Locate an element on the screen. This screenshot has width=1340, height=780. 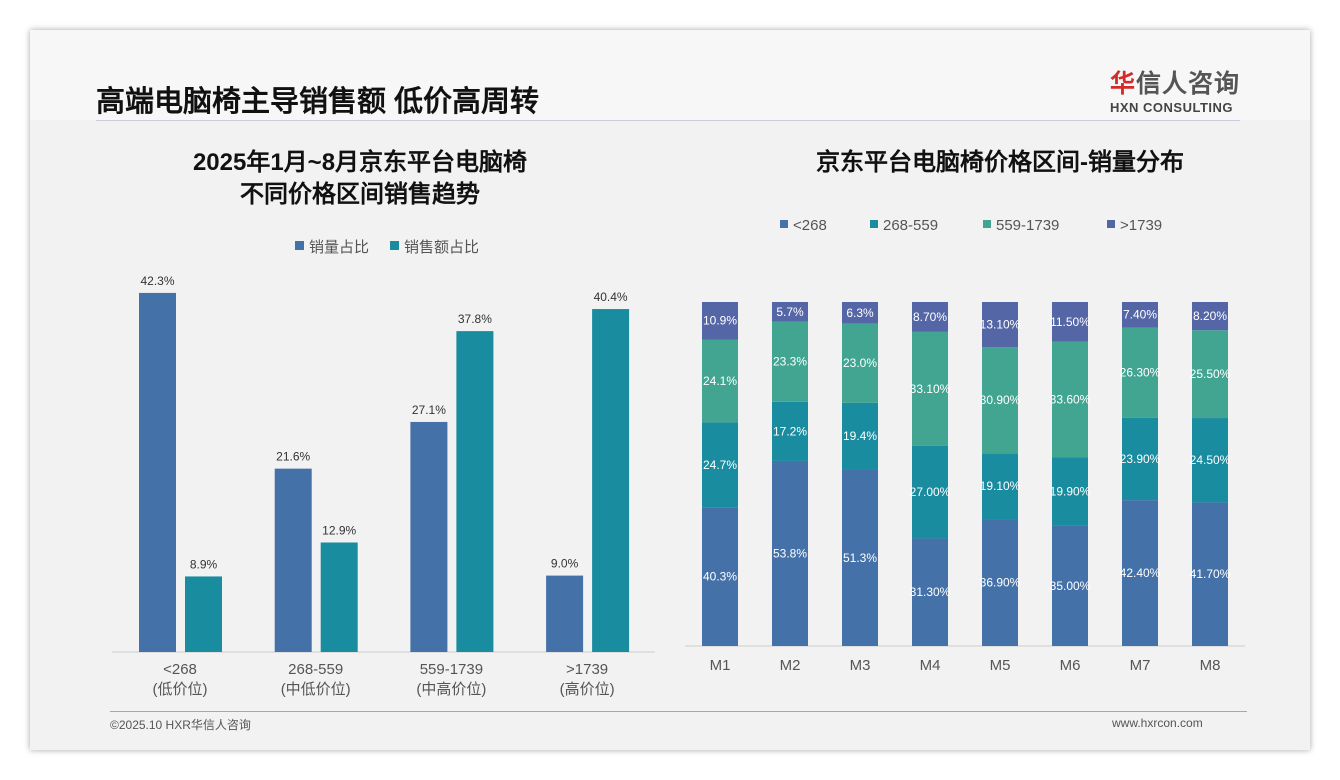
footer-url: www.hxrcon.com is located at coordinates (1157, 723).